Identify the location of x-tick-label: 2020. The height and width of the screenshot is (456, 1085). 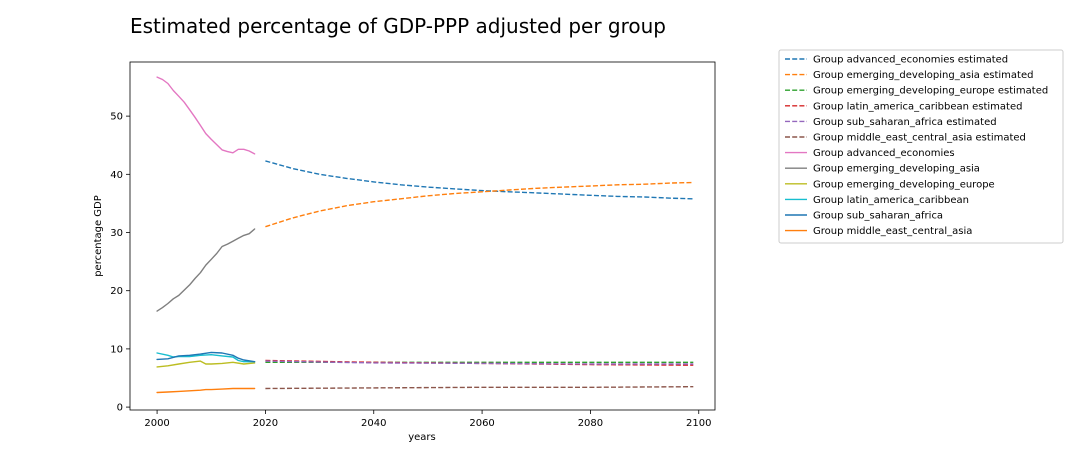
(265, 423).